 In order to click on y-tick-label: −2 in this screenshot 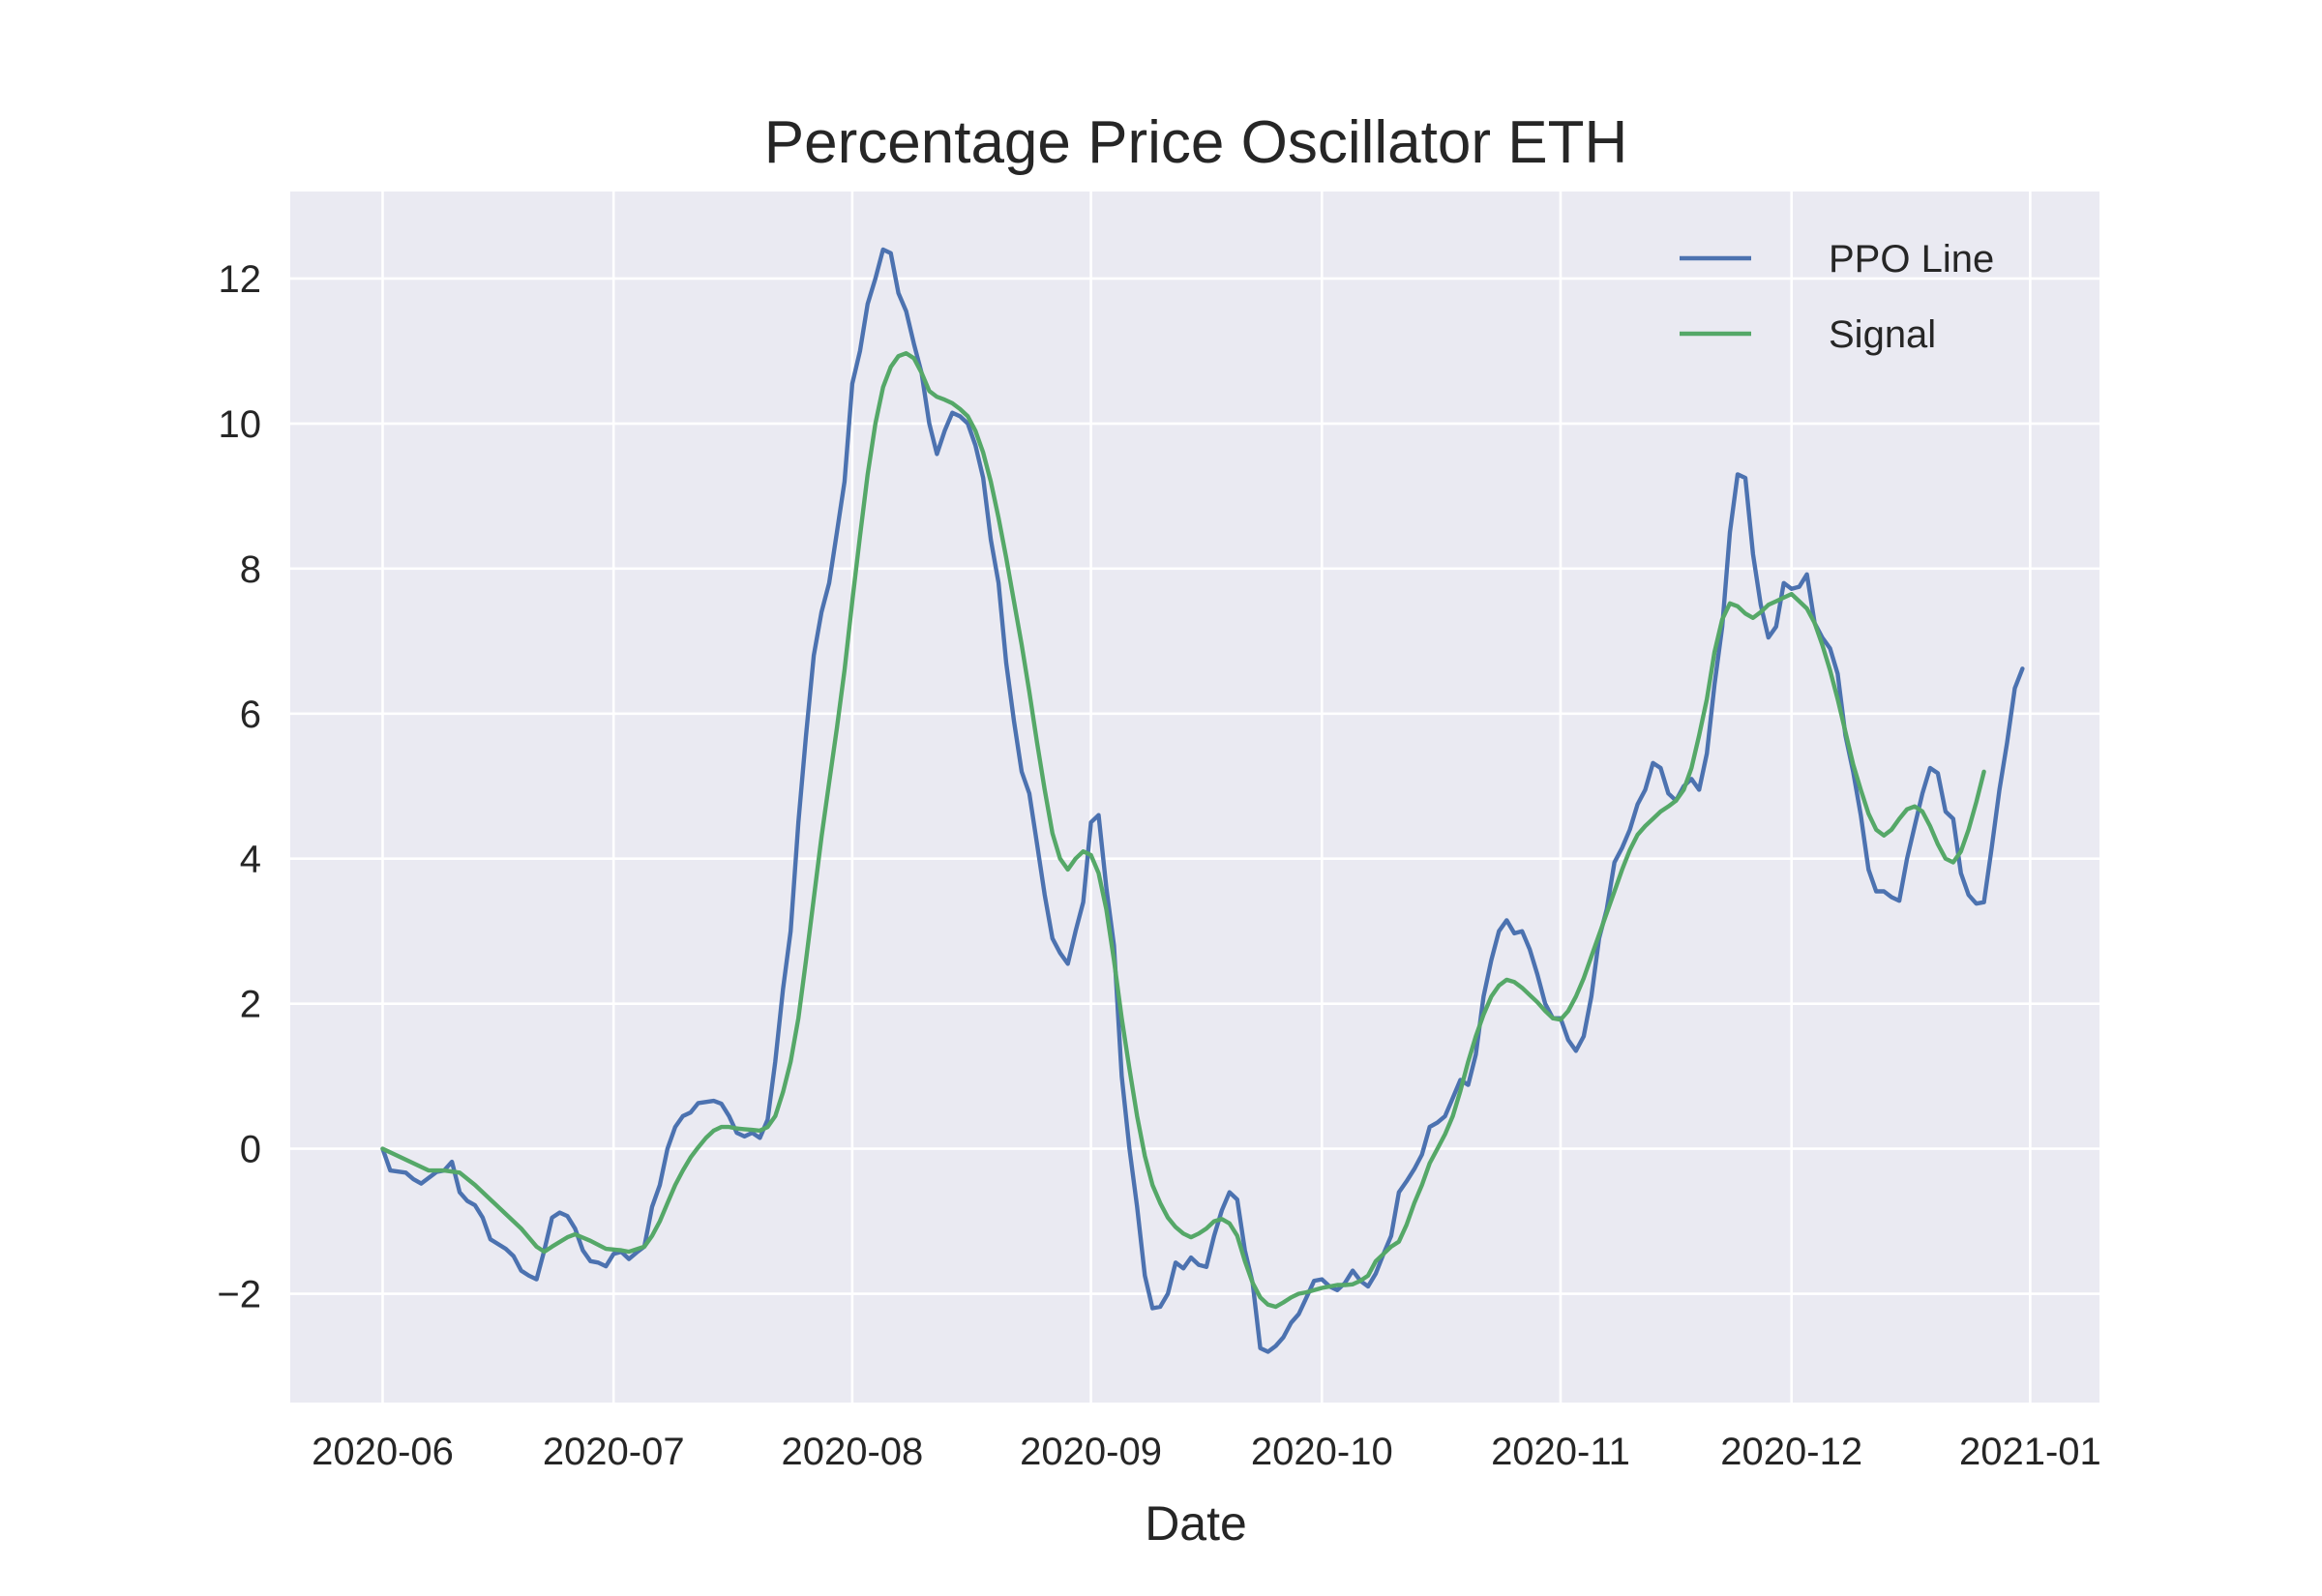, I will do `click(239, 1295)`.